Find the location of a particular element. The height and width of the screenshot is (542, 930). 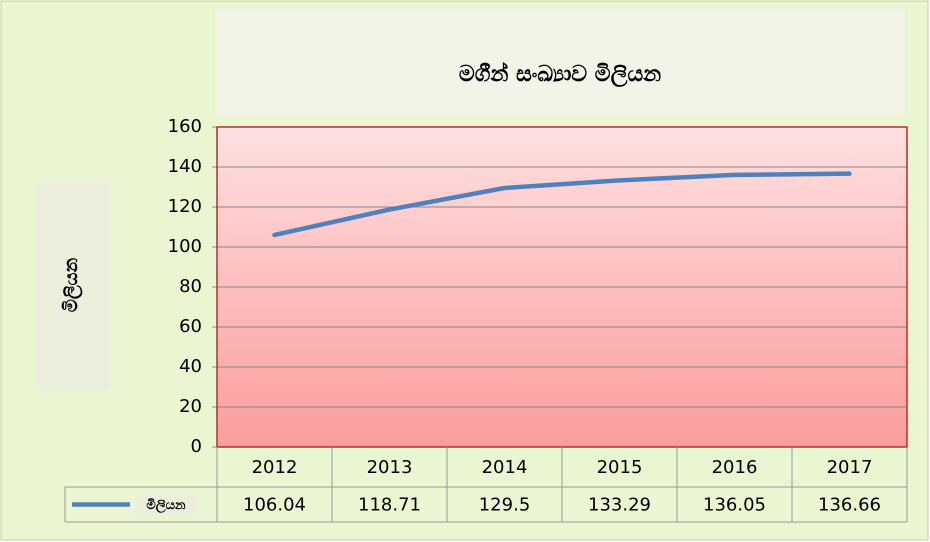

x-tick-label: 2014 is located at coordinates (505, 467).